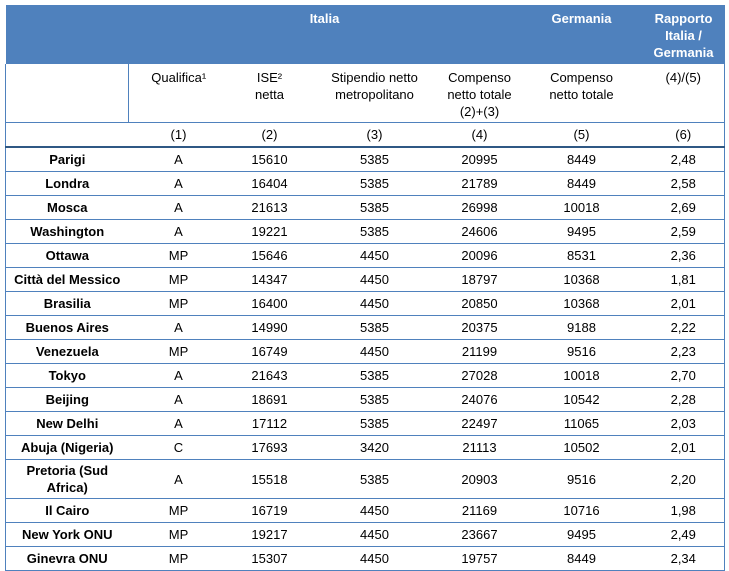 This screenshot has width=729, height=571. What do you see at coordinates (683, 255) in the screenshot?
I see `rapporto-cell: 2,36` at bounding box center [683, 255].